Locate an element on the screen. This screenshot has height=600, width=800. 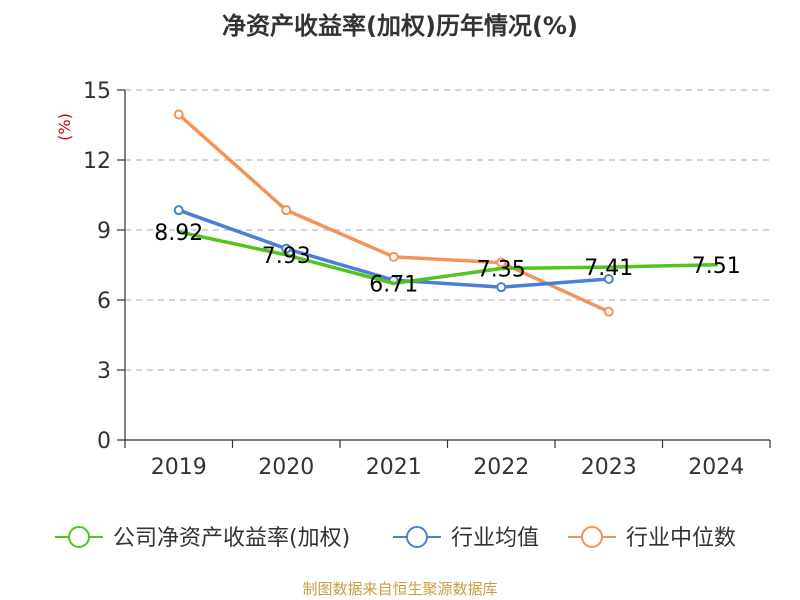
chart-title: 净资产收益率(加权)历年情况(%) is located at coordinates (400, 26).